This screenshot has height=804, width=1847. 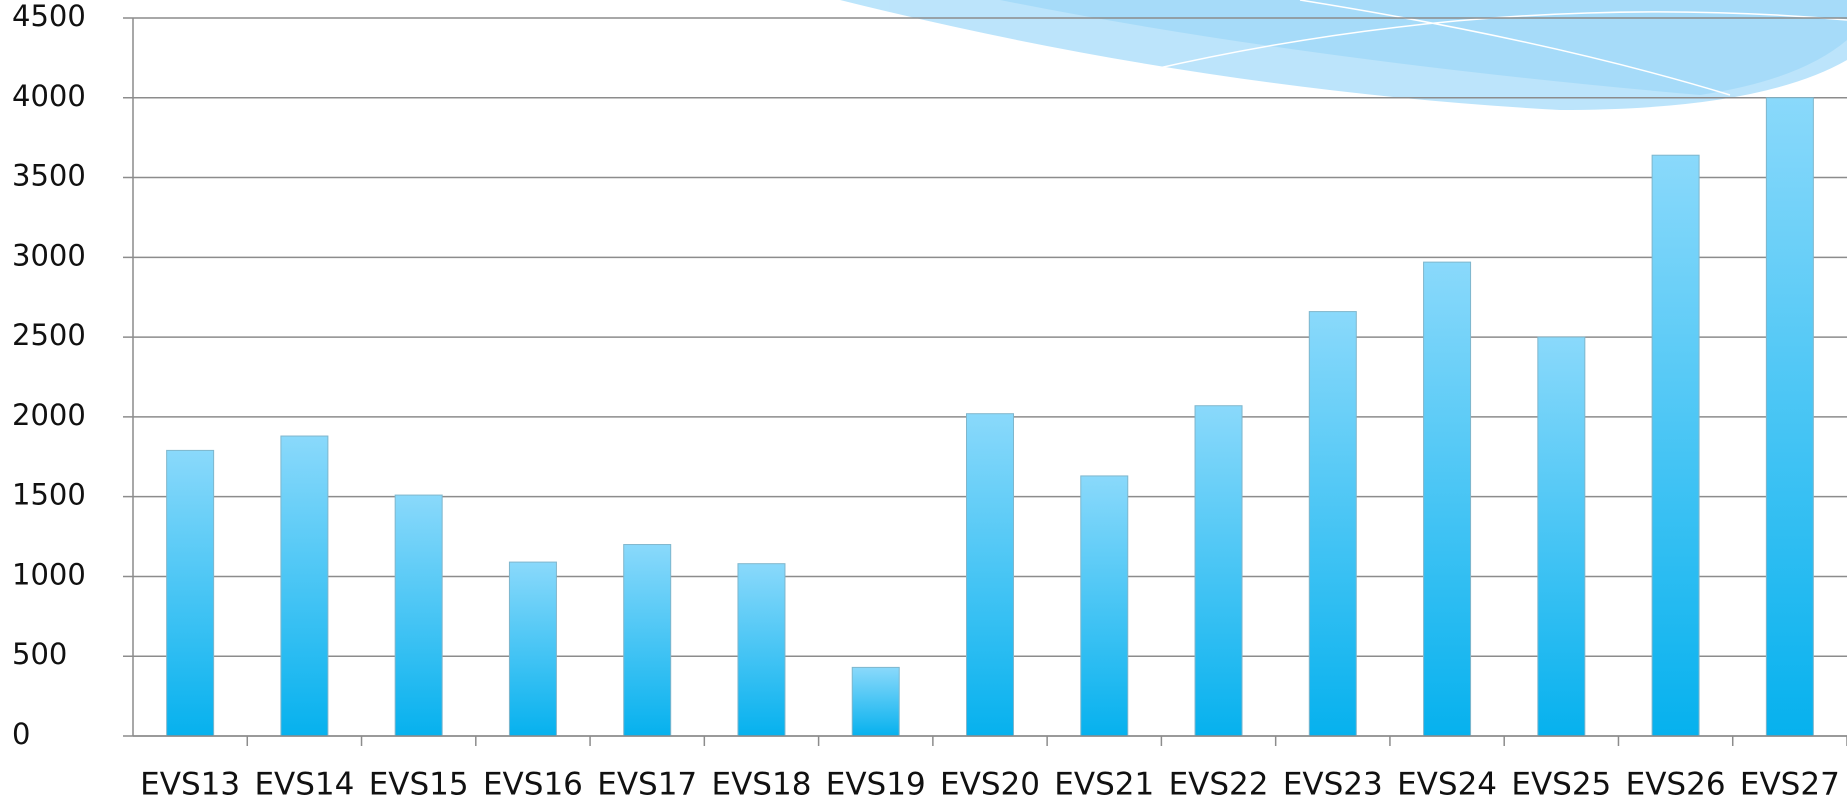 I want to click on y-tick-label: 2500, so click(x=49, y=335).